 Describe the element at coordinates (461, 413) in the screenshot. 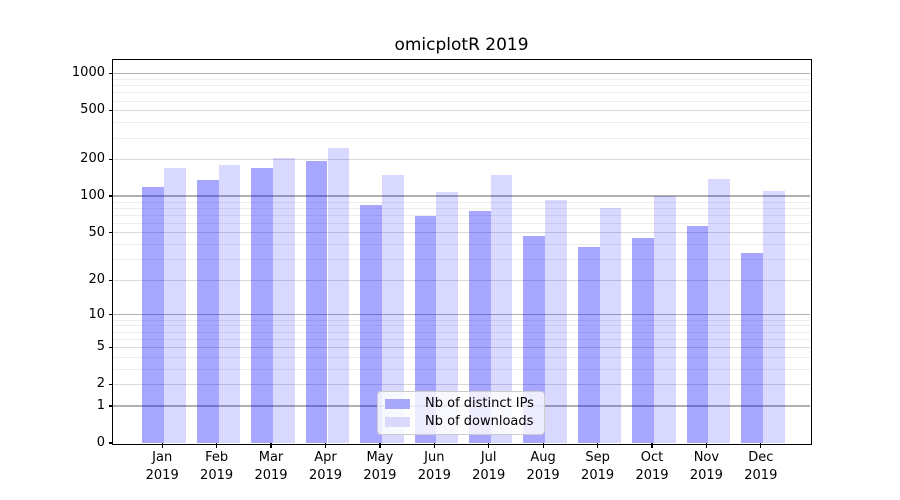

I see `legend: Nb of distinct IPs Nb of downloads` at that location.